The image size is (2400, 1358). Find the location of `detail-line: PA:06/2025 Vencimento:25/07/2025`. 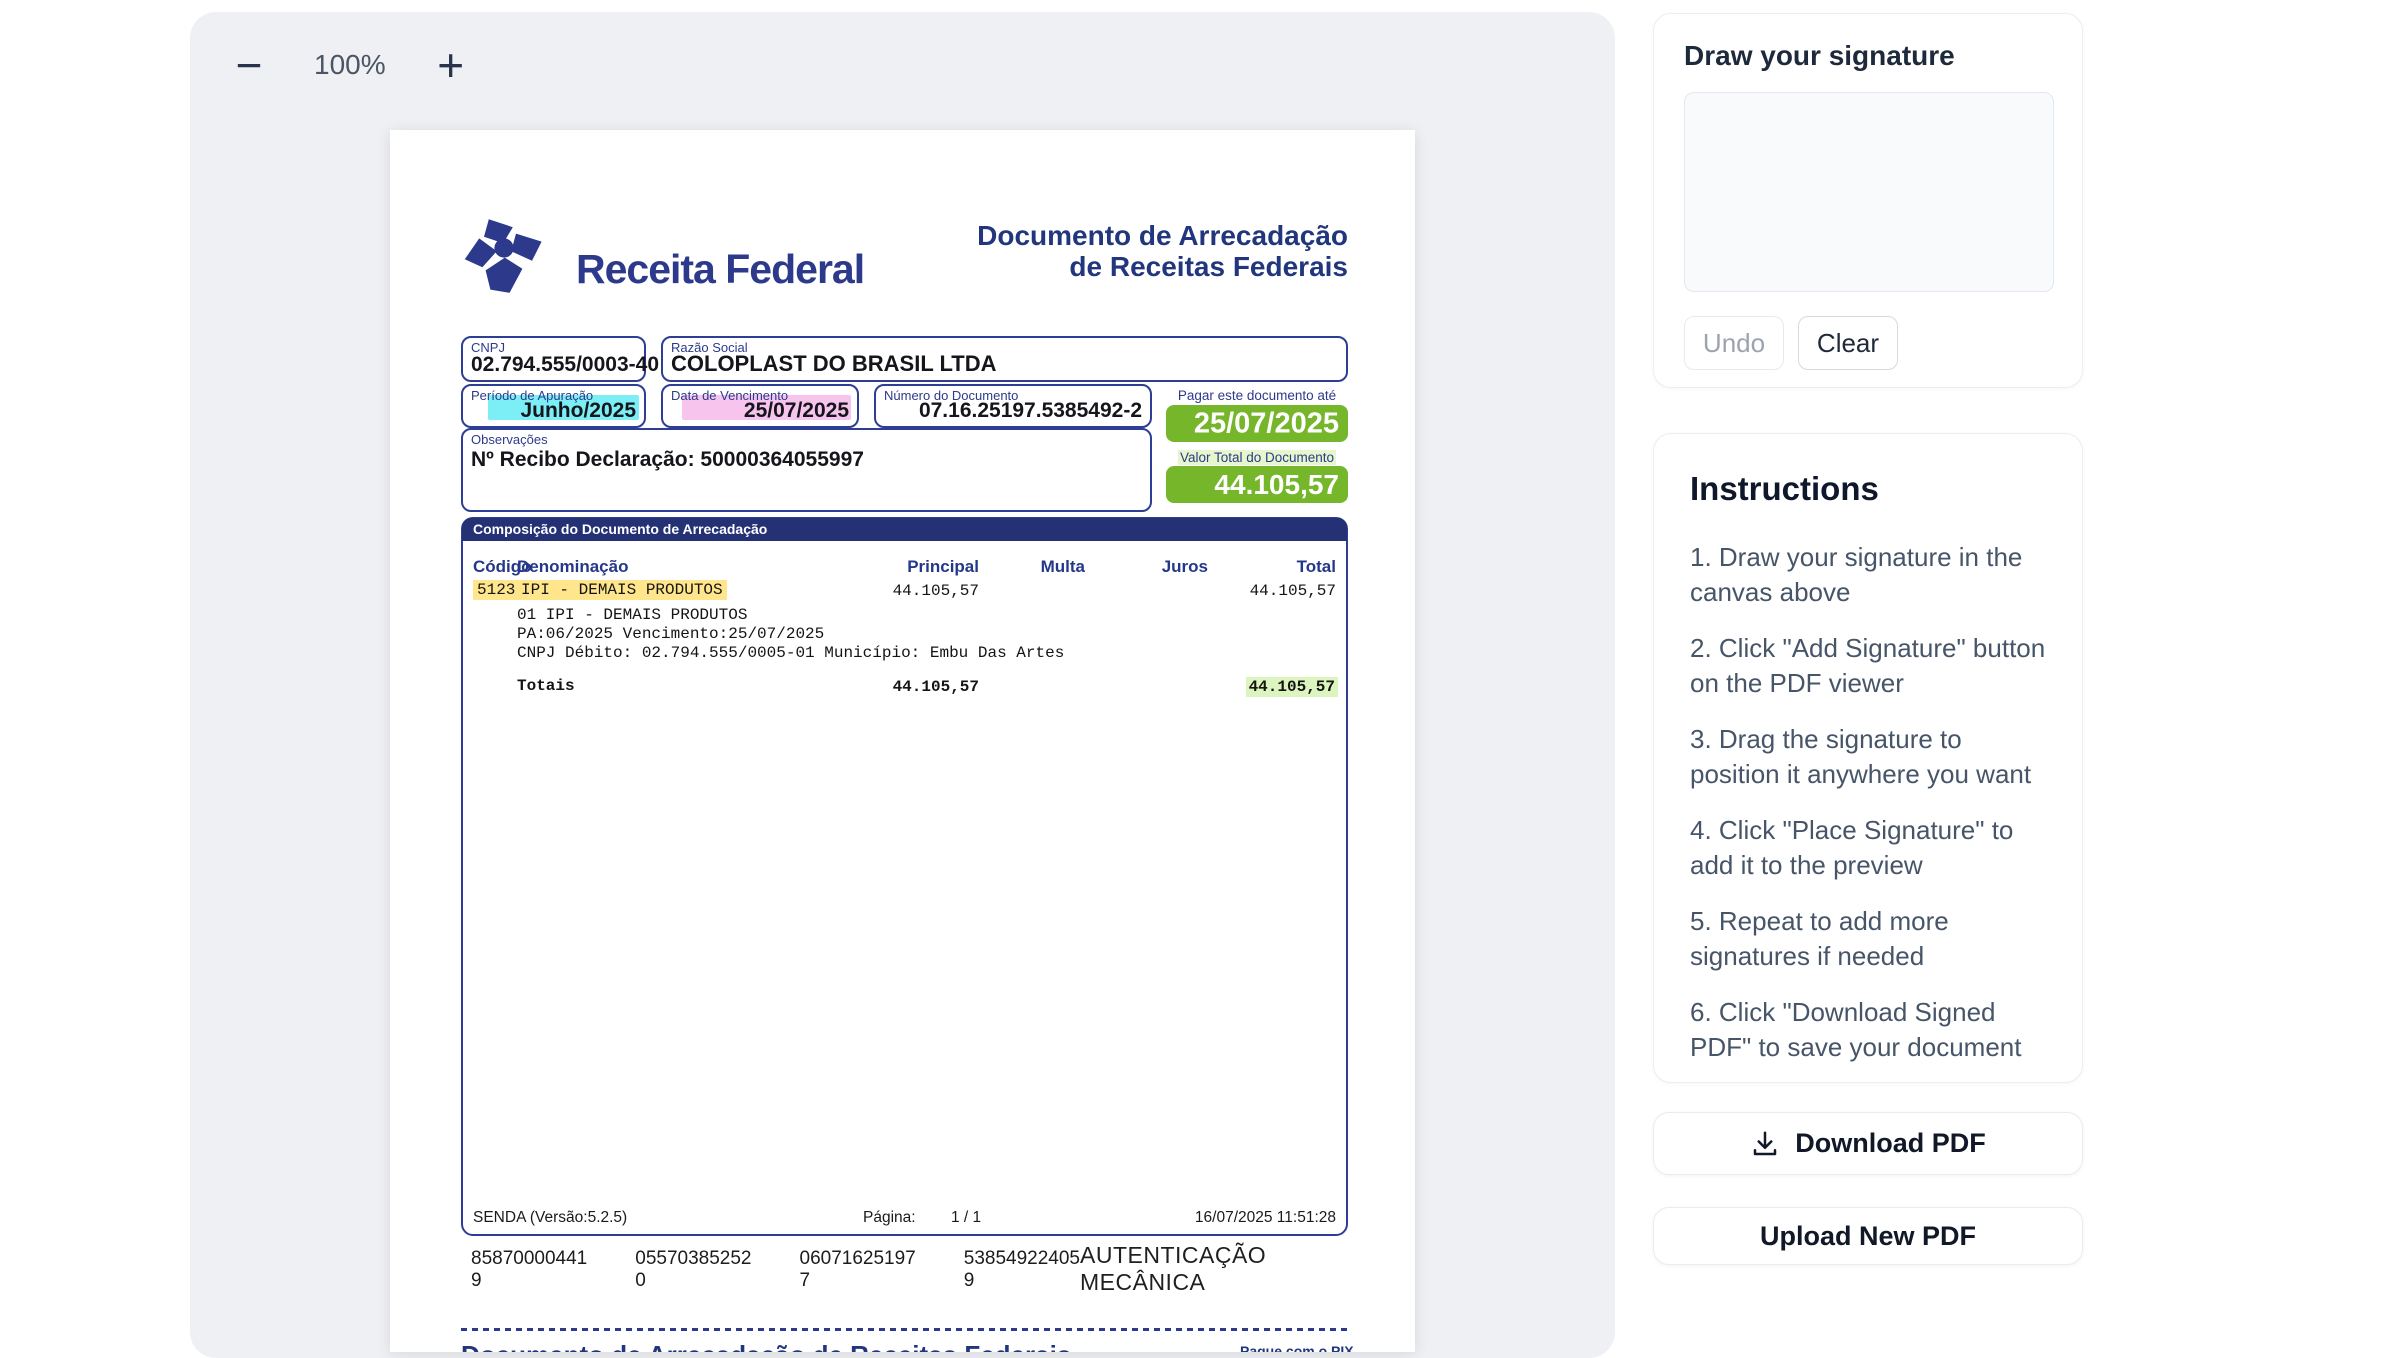

detail-line: PA:06/2025 Vencimento:25/07/2025 is located at coordinates (671, 634).